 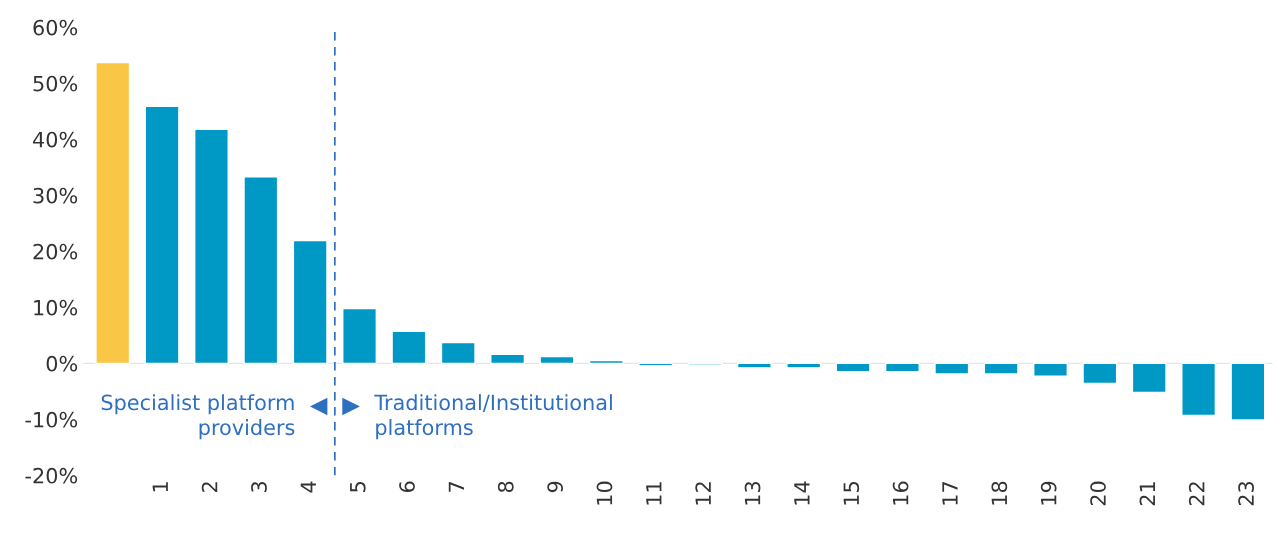 What do you see at coordinates (56, 307) in the screenshot?
I see `y-tick-label: 10%` at bounding box center [56, 307].